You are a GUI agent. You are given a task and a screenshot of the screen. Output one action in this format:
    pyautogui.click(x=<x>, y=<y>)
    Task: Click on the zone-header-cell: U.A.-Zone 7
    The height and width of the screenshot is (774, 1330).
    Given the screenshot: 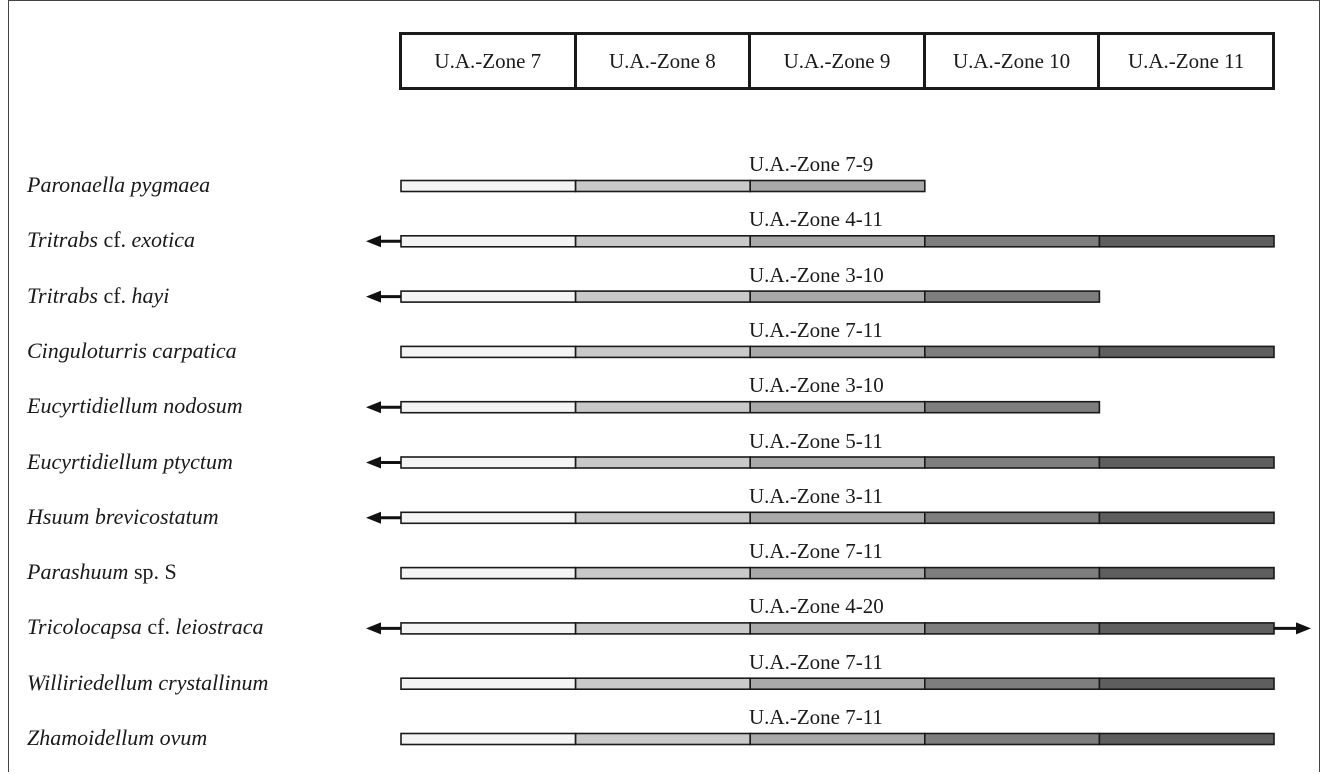 What is the action you would take?
    pyautogui.click(x=488, y=60)
    